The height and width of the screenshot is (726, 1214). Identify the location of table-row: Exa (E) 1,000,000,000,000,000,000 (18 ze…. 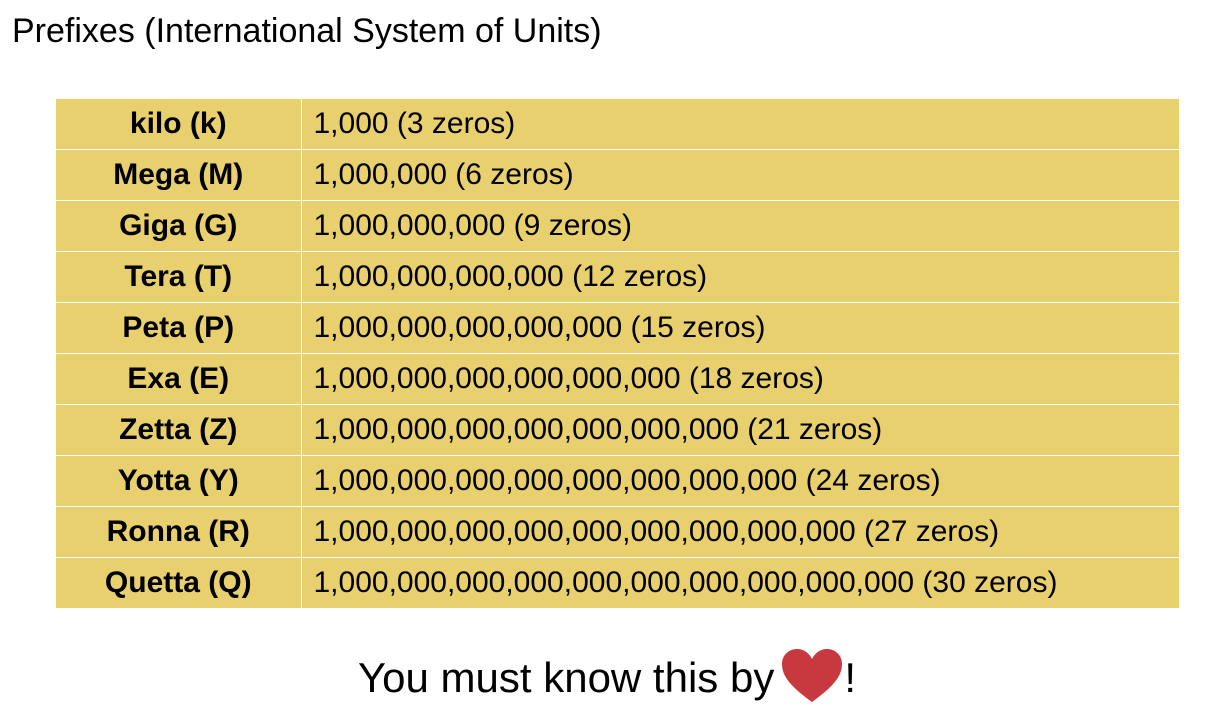
(617, 379).